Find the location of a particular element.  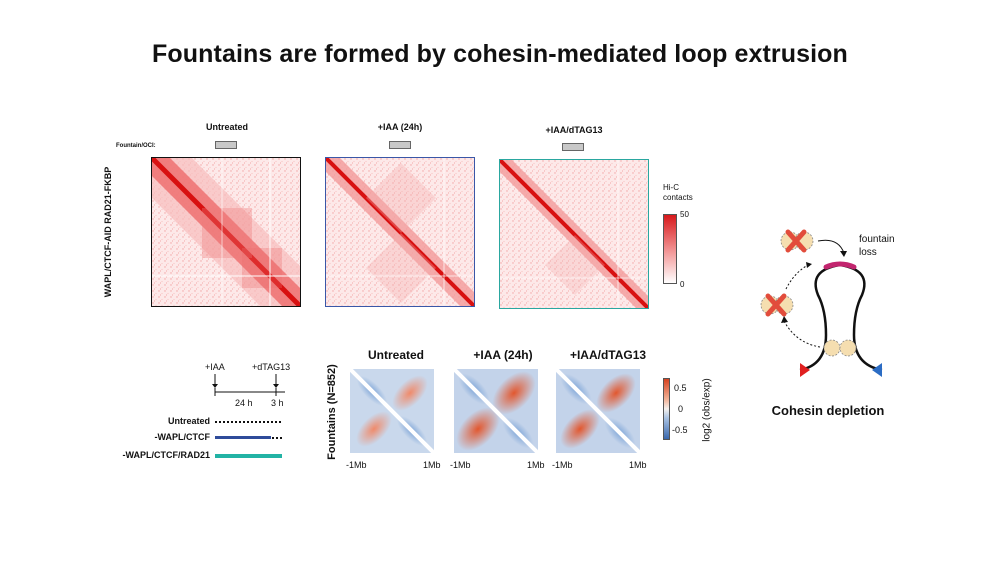

fountain-loss-diagram is located at coordinates (821, 303).